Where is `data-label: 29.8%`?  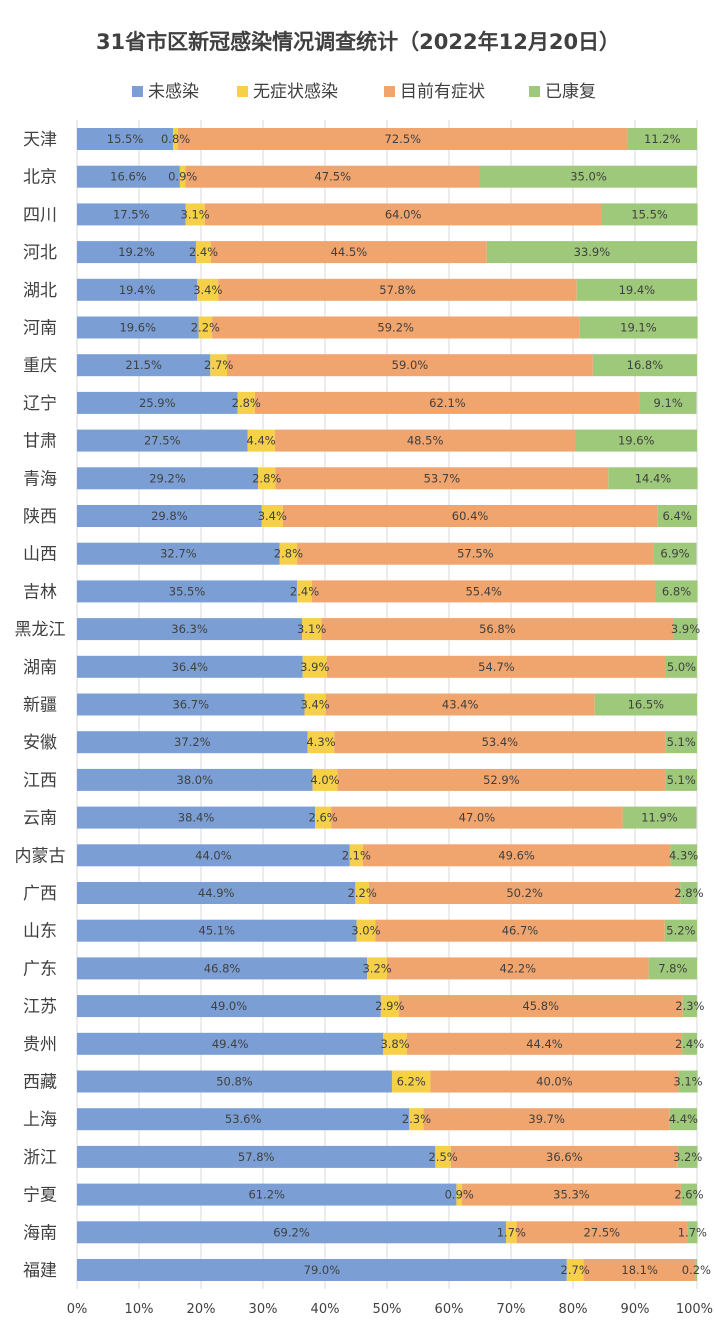 data-label: 29.8% is located at coordinates (169, 516).